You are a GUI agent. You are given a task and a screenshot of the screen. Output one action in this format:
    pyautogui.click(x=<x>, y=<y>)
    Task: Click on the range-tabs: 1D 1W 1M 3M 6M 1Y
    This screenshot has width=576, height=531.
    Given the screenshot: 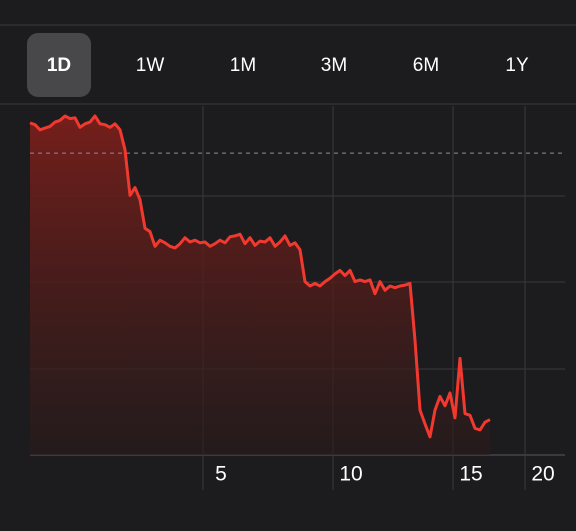 What is the action you would take?
    pyautogui.click(x=278, y=65)
    